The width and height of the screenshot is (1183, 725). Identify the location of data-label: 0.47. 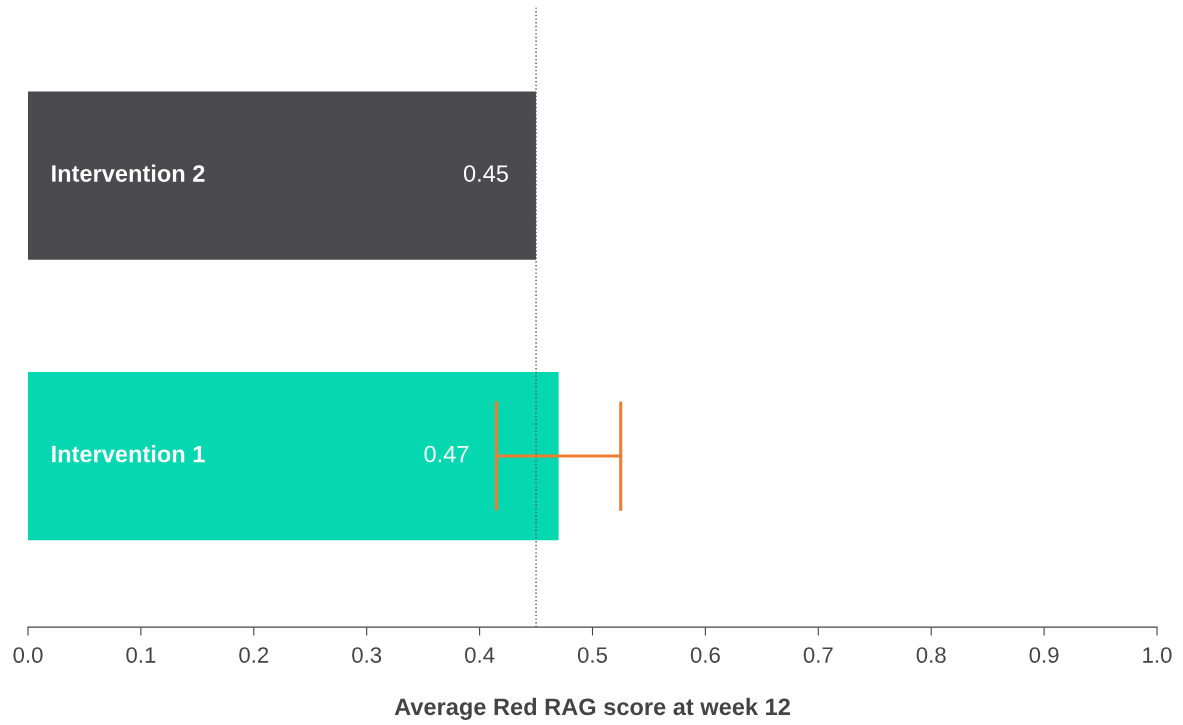
(446, 454).